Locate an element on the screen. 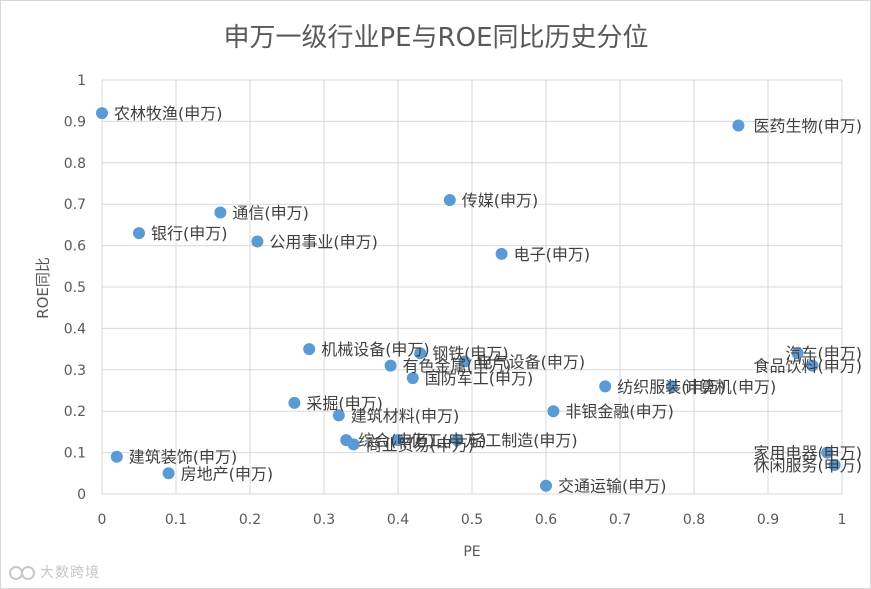 Image resolution: width=871 pixels, height=589 pixels. x-tick-label: 1 is located at coordinates (842, 520).